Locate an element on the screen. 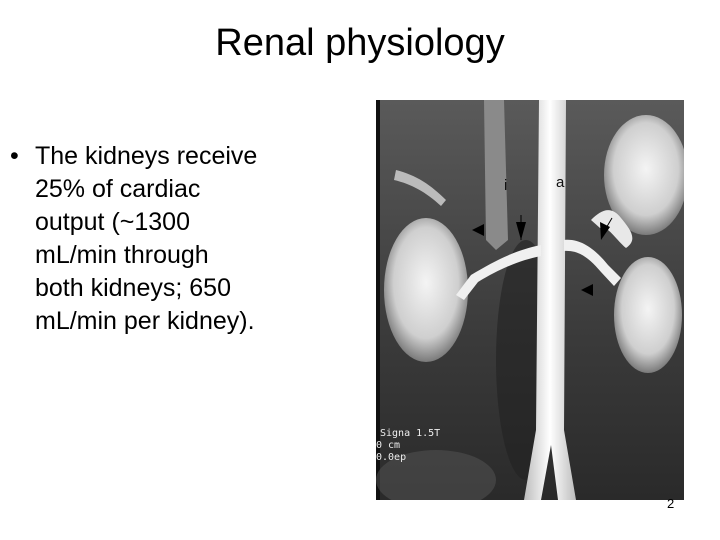 Image resolution: width=720 pixels, height=540 pixels. left-kidney is located at coordinates (426, 290).